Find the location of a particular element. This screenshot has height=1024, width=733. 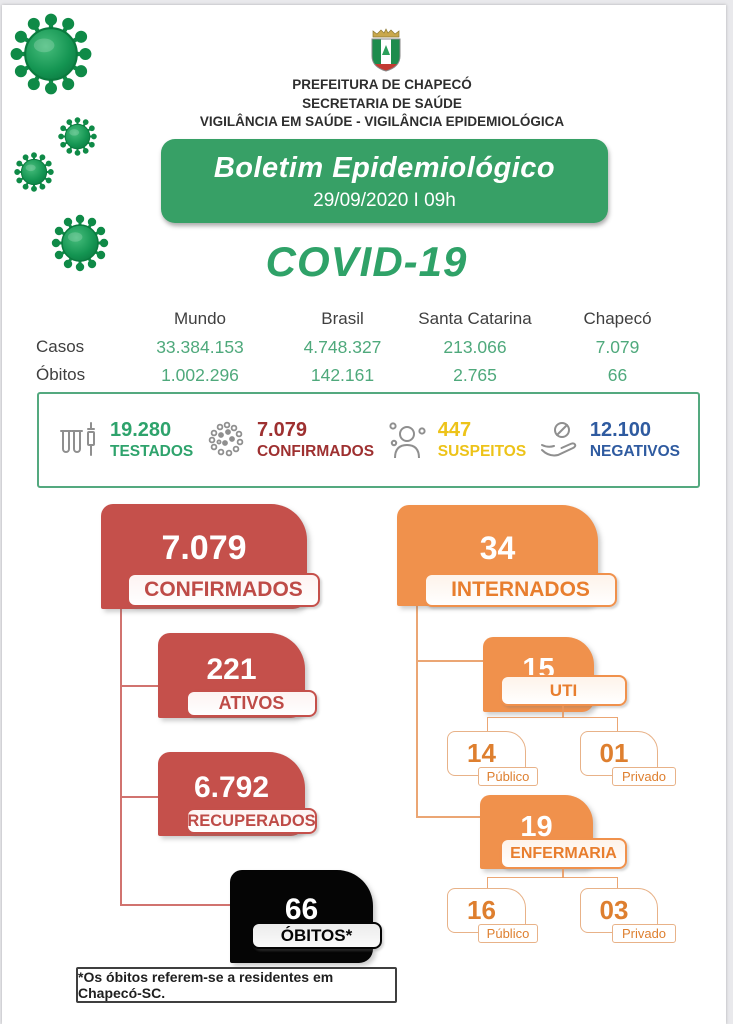

uti-label: UTI is located at coordinates (563, 690).